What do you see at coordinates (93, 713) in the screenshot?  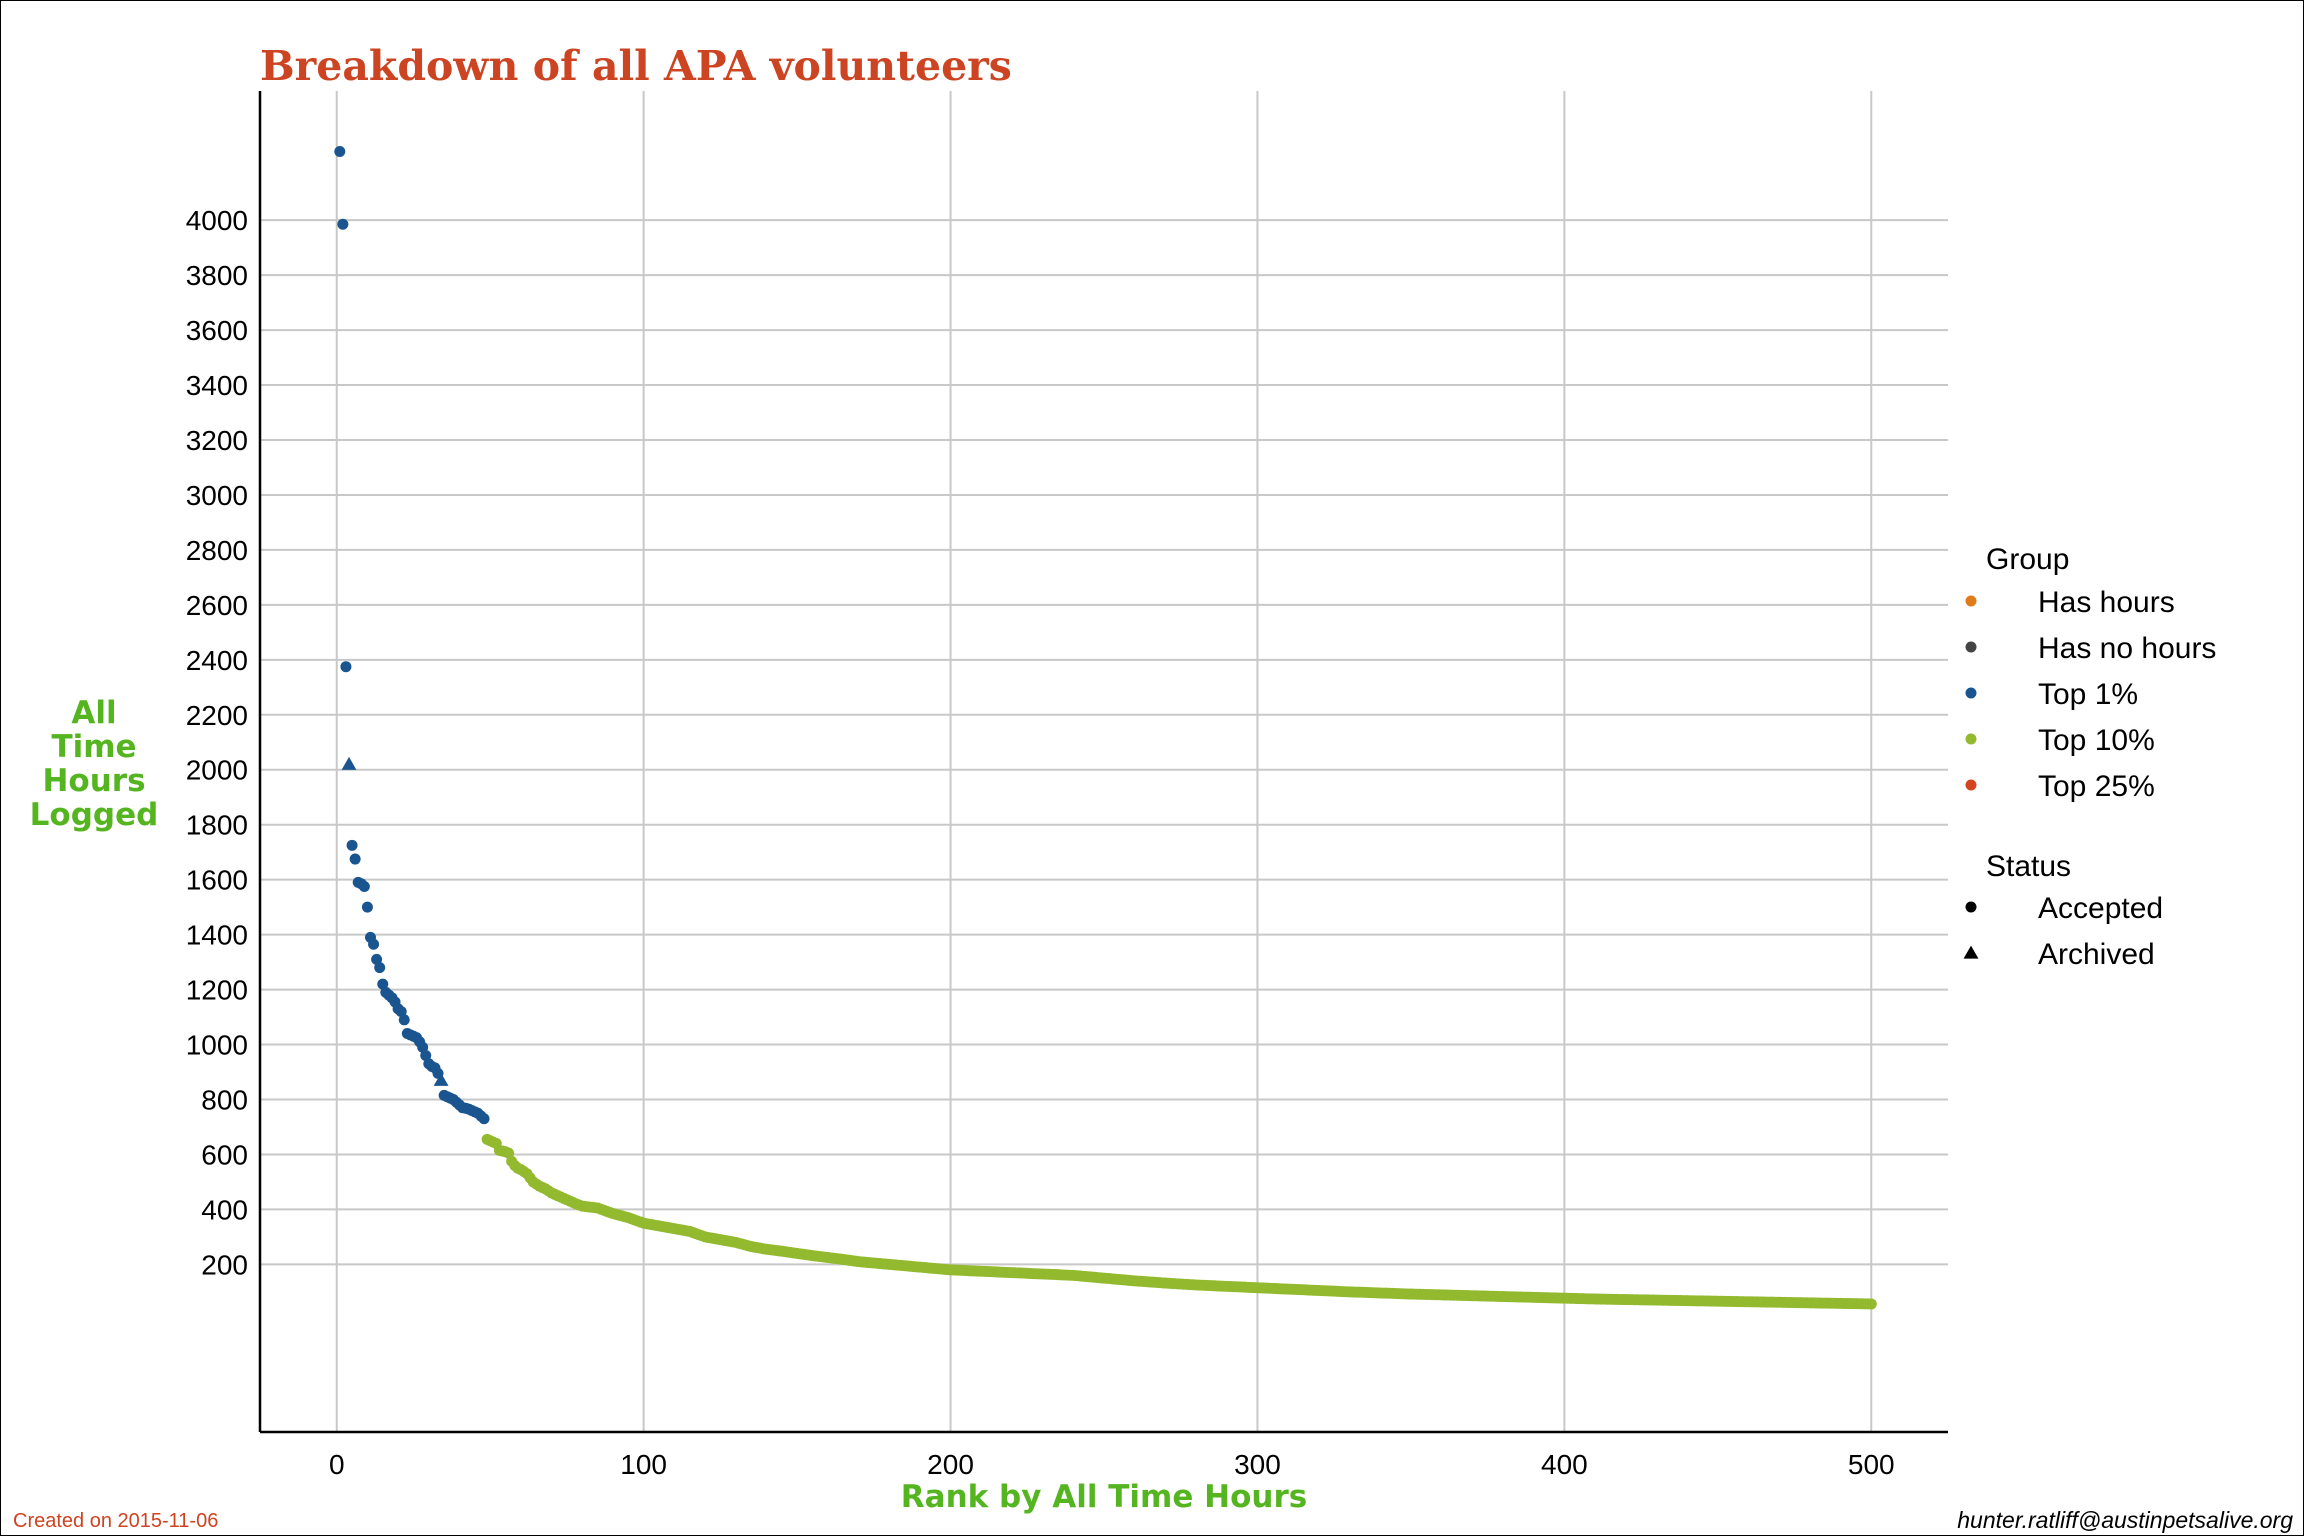 I see `y-axis-title-line: All` at bounding box center [93, 713].